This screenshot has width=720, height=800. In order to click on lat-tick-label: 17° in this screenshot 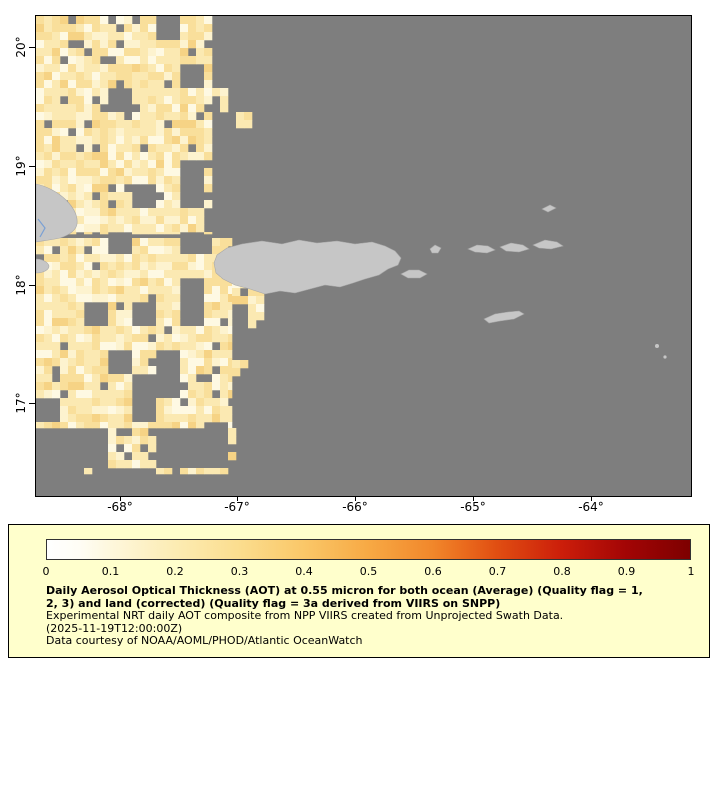, I will do `click(21, 403)`.